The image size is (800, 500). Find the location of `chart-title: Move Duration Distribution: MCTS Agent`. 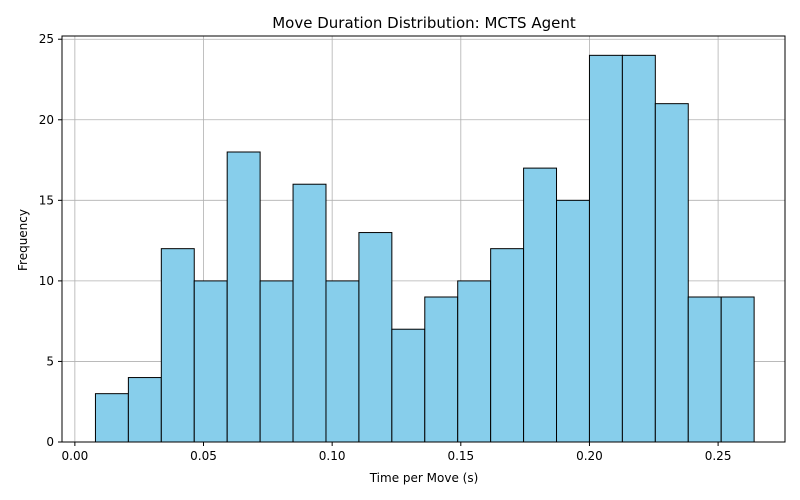

chart-title: Move Duration Distribution: MCTS Agent is located at coordinates (424, 23).